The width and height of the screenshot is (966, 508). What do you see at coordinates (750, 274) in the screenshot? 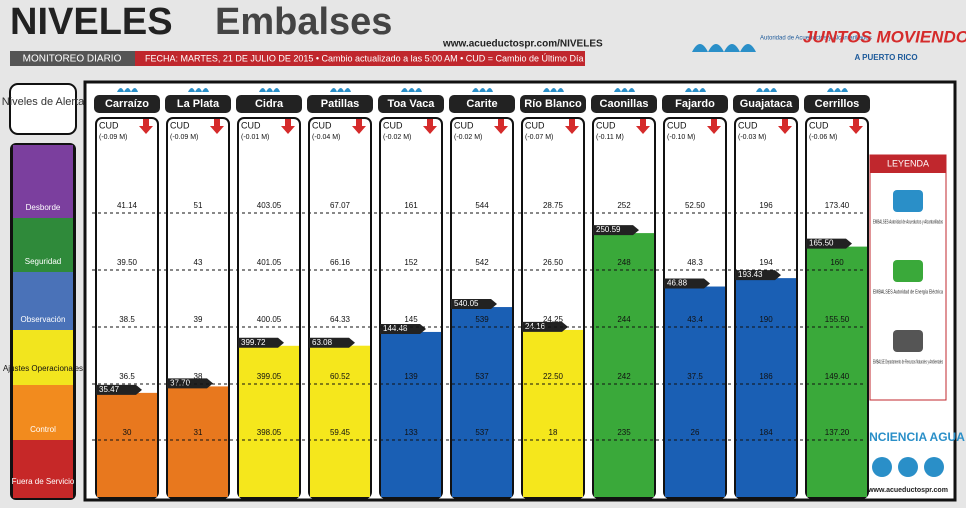
I see `level-value: 193.43` at bounding box center [750, 274].